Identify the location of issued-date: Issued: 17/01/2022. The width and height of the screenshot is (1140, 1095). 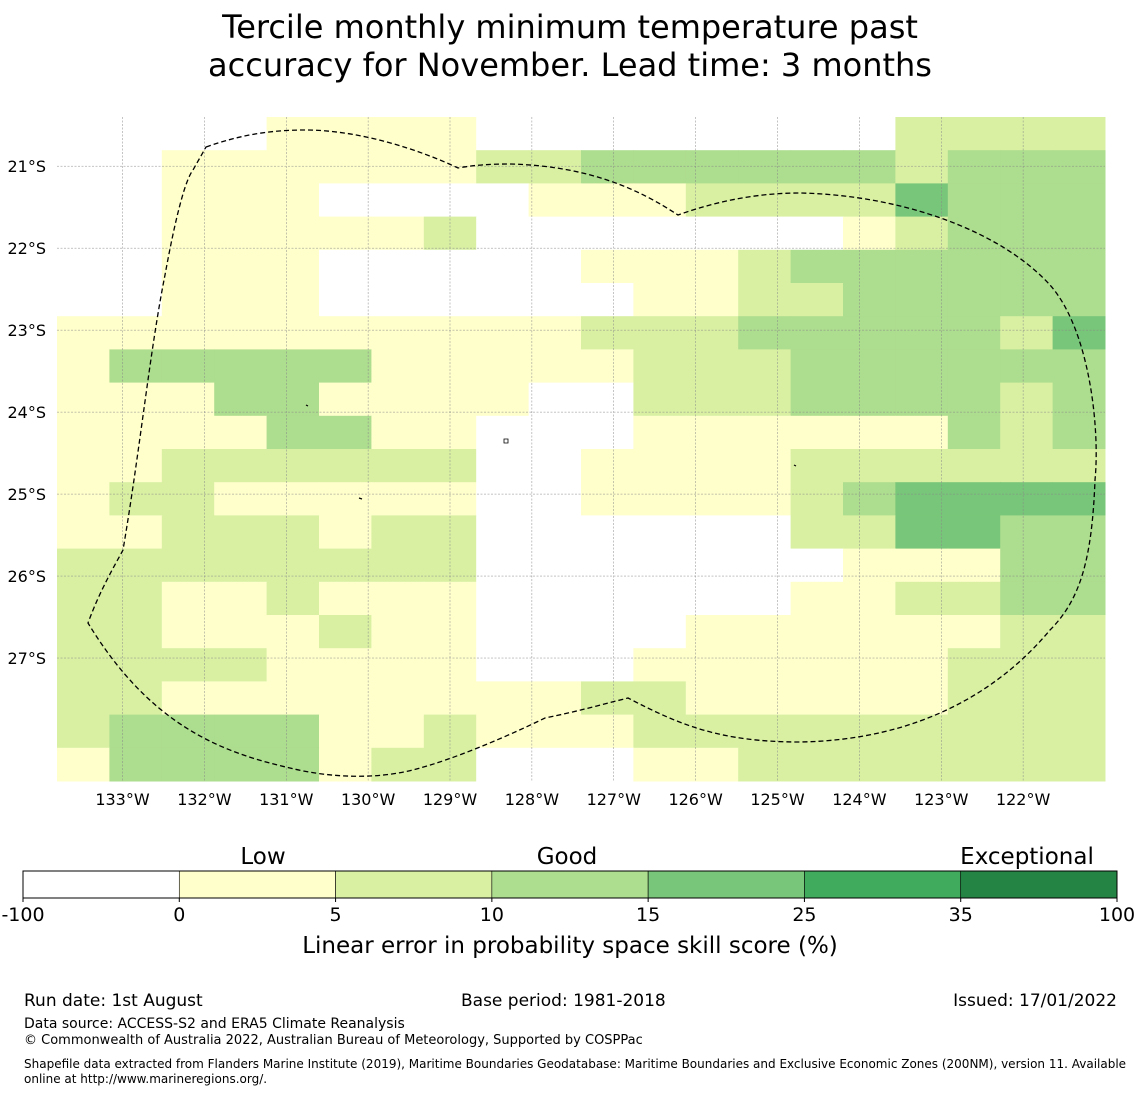
(1035, 1001).